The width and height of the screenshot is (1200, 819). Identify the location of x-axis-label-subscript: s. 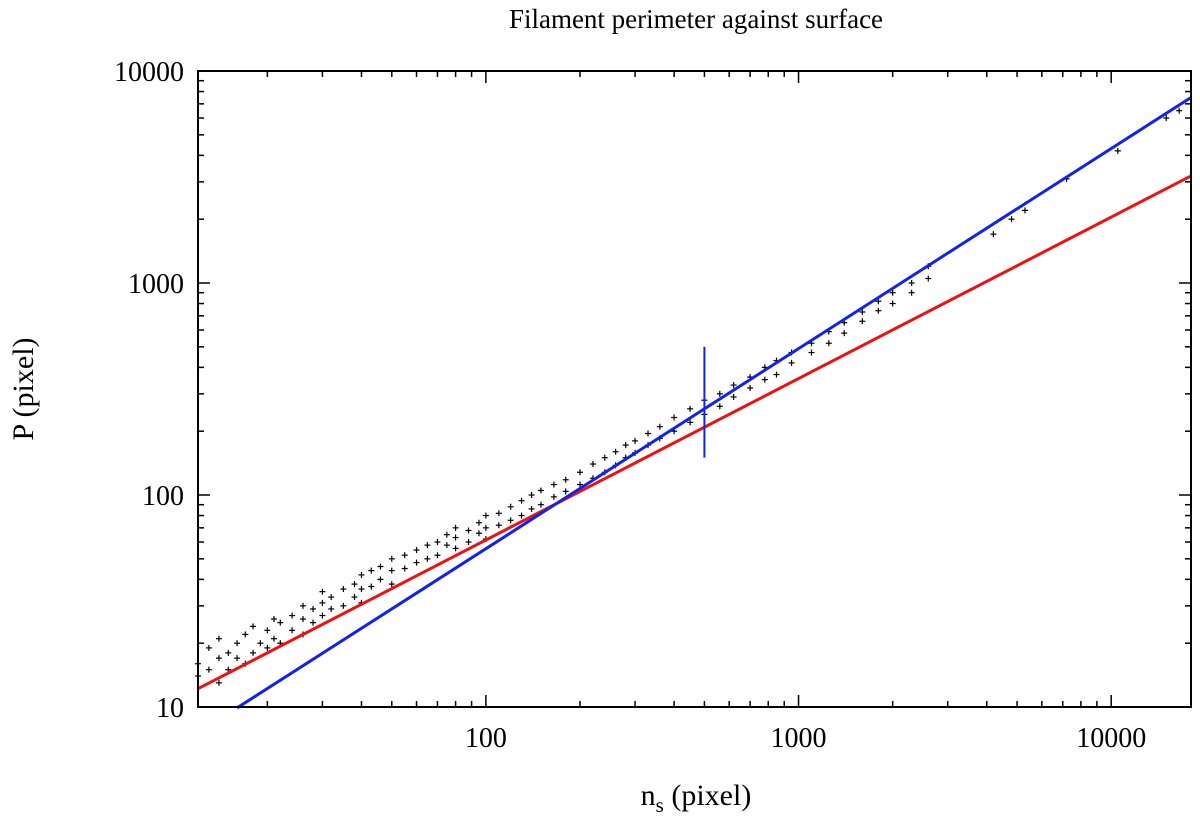
(660, 805).